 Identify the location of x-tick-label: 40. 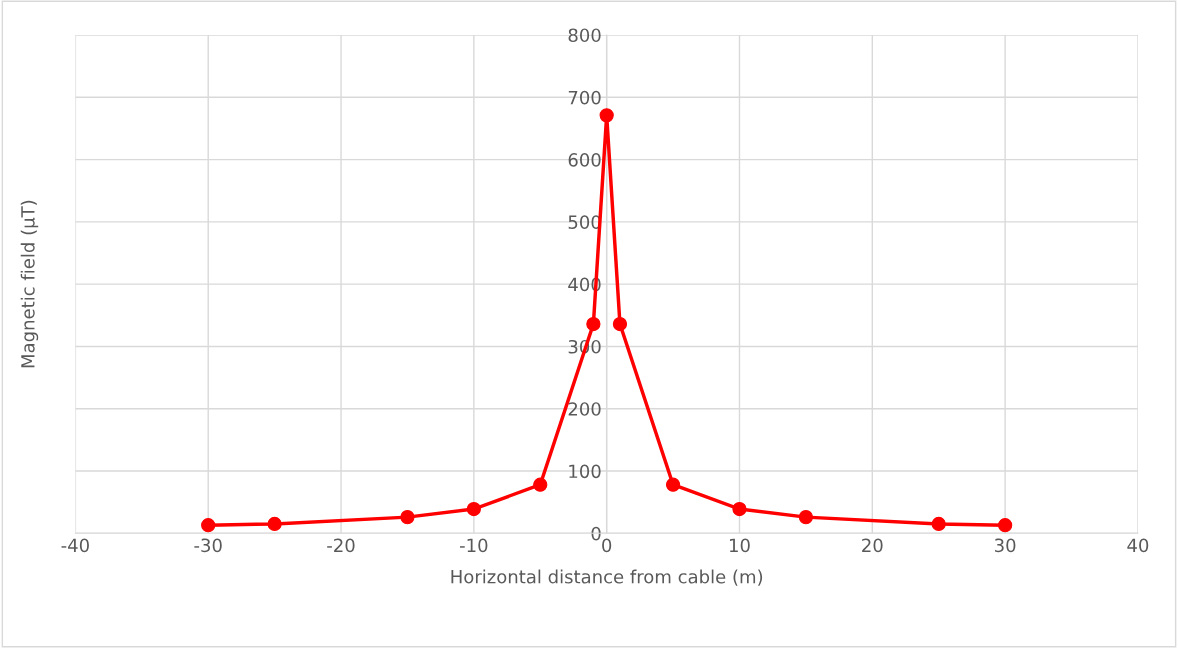
(1138, 545).